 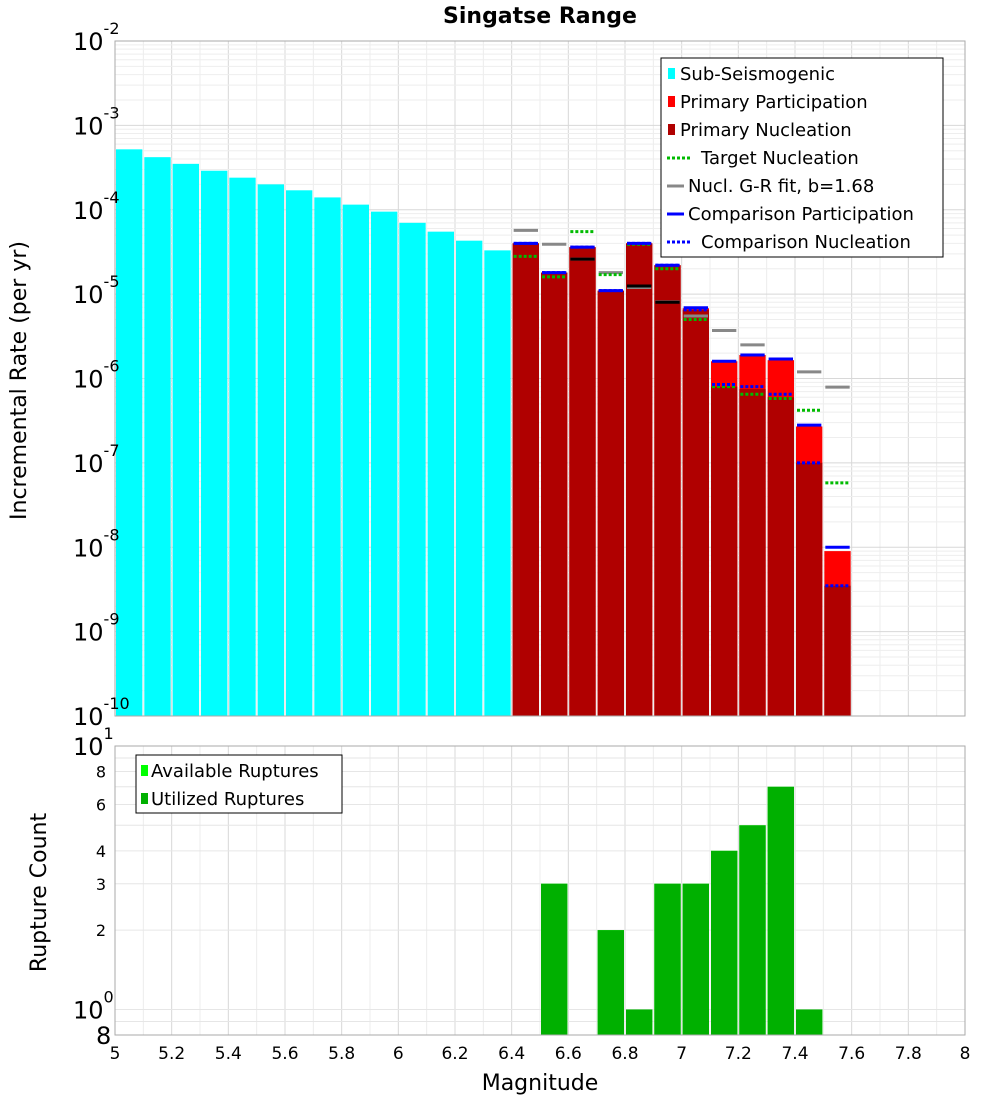 I want to click on top-y-tick-label: 10⁻⁹, so click(x=96, y=628).